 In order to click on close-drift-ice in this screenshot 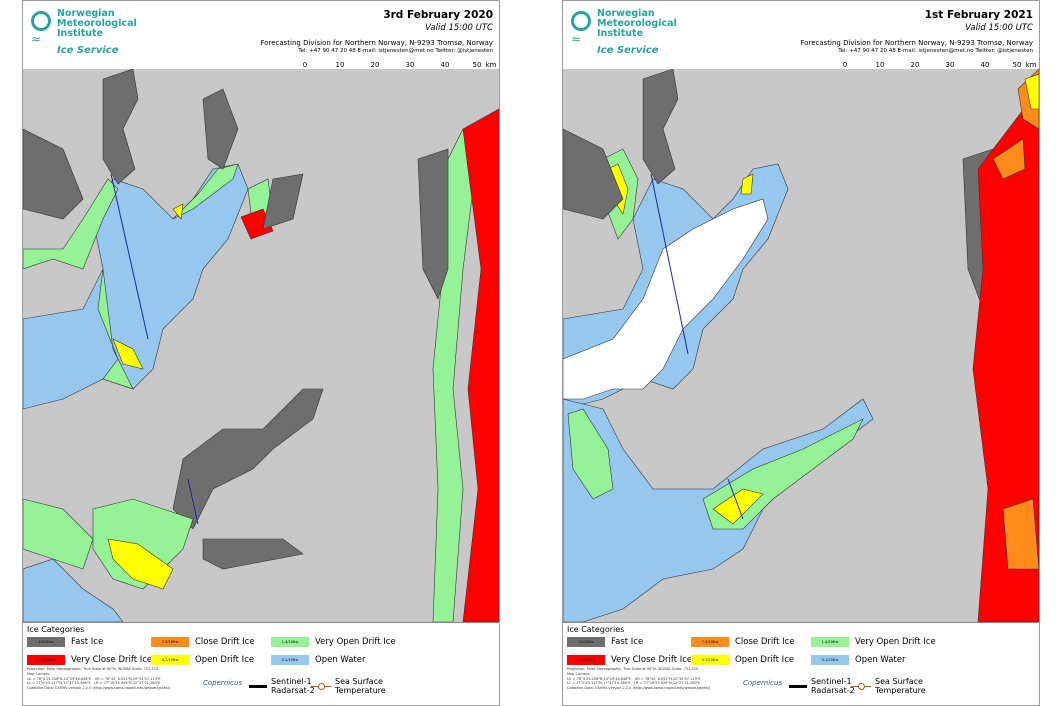, I will do `click(1015, 319)`.